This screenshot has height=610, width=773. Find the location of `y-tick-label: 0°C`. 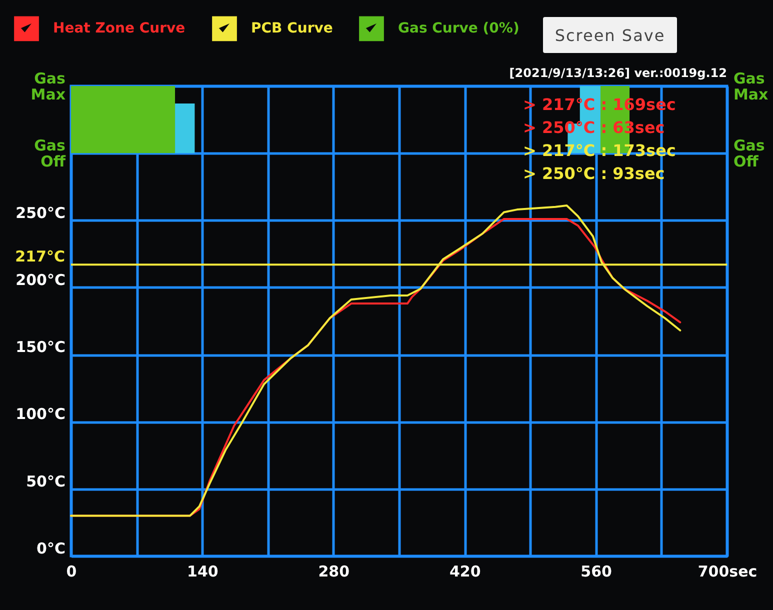

y-tick-label: 0°C is located at coordinates (51, 549).